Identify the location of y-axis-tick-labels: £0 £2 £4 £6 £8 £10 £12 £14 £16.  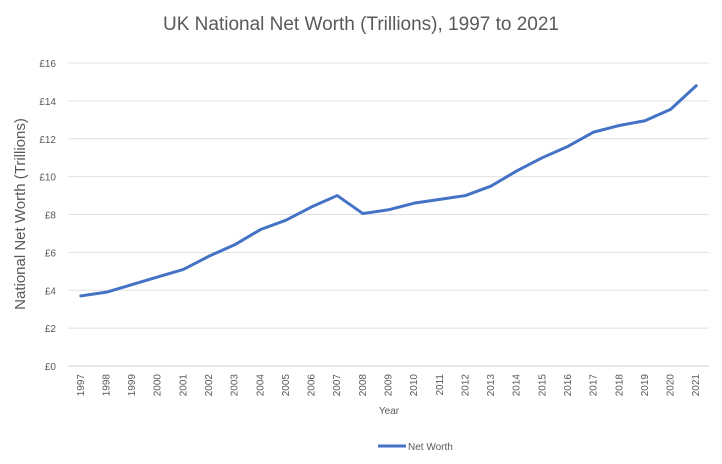
(47, 216).